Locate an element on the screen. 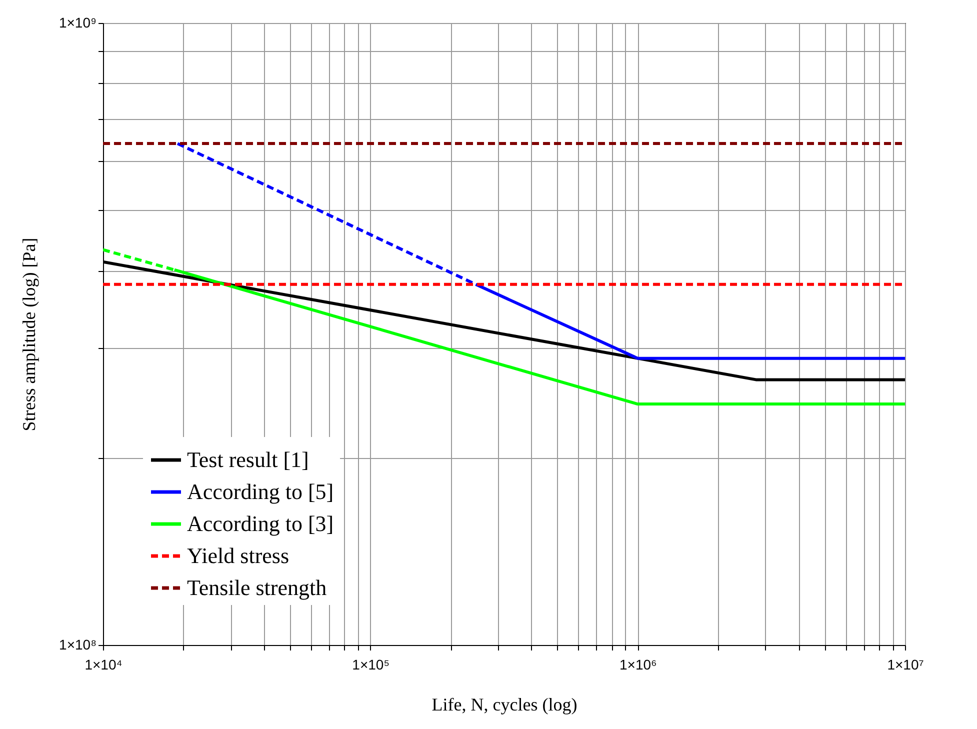 The height and width of the screenshot is (729, 977). y-tick-label: 1×10⁹ is located at coordinates (77, 22).